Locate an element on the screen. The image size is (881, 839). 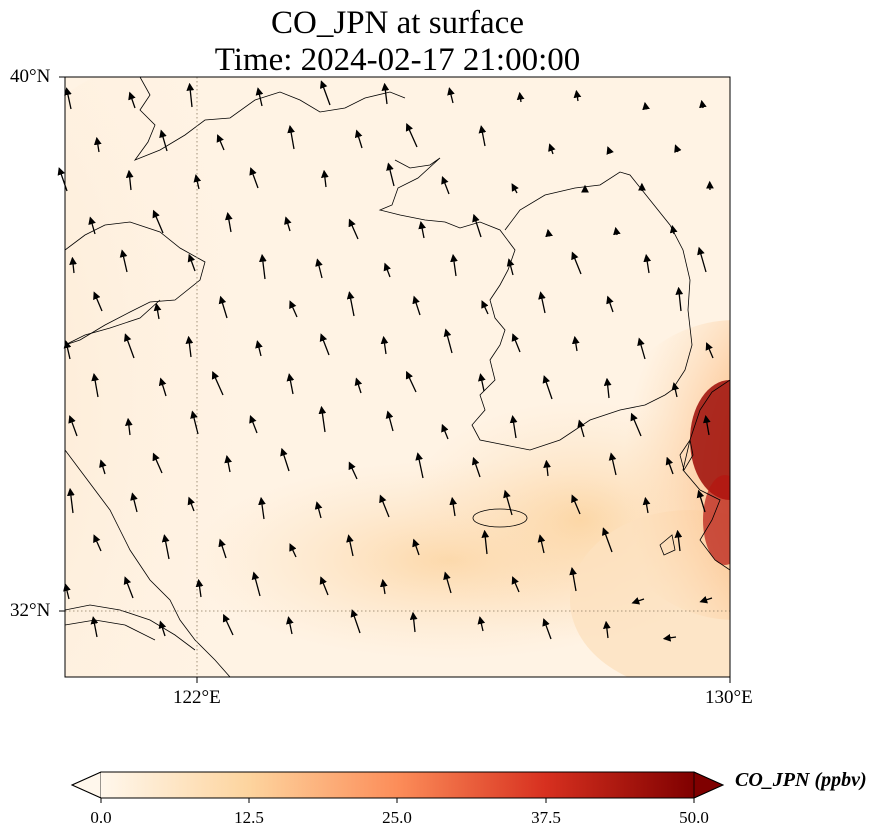
colorbar is located at coordinates (397, 787).